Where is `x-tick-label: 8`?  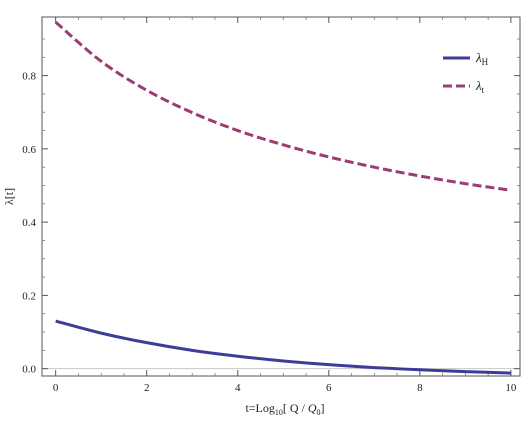 x-tick-label: 8 is located at coordinates (420, 388).